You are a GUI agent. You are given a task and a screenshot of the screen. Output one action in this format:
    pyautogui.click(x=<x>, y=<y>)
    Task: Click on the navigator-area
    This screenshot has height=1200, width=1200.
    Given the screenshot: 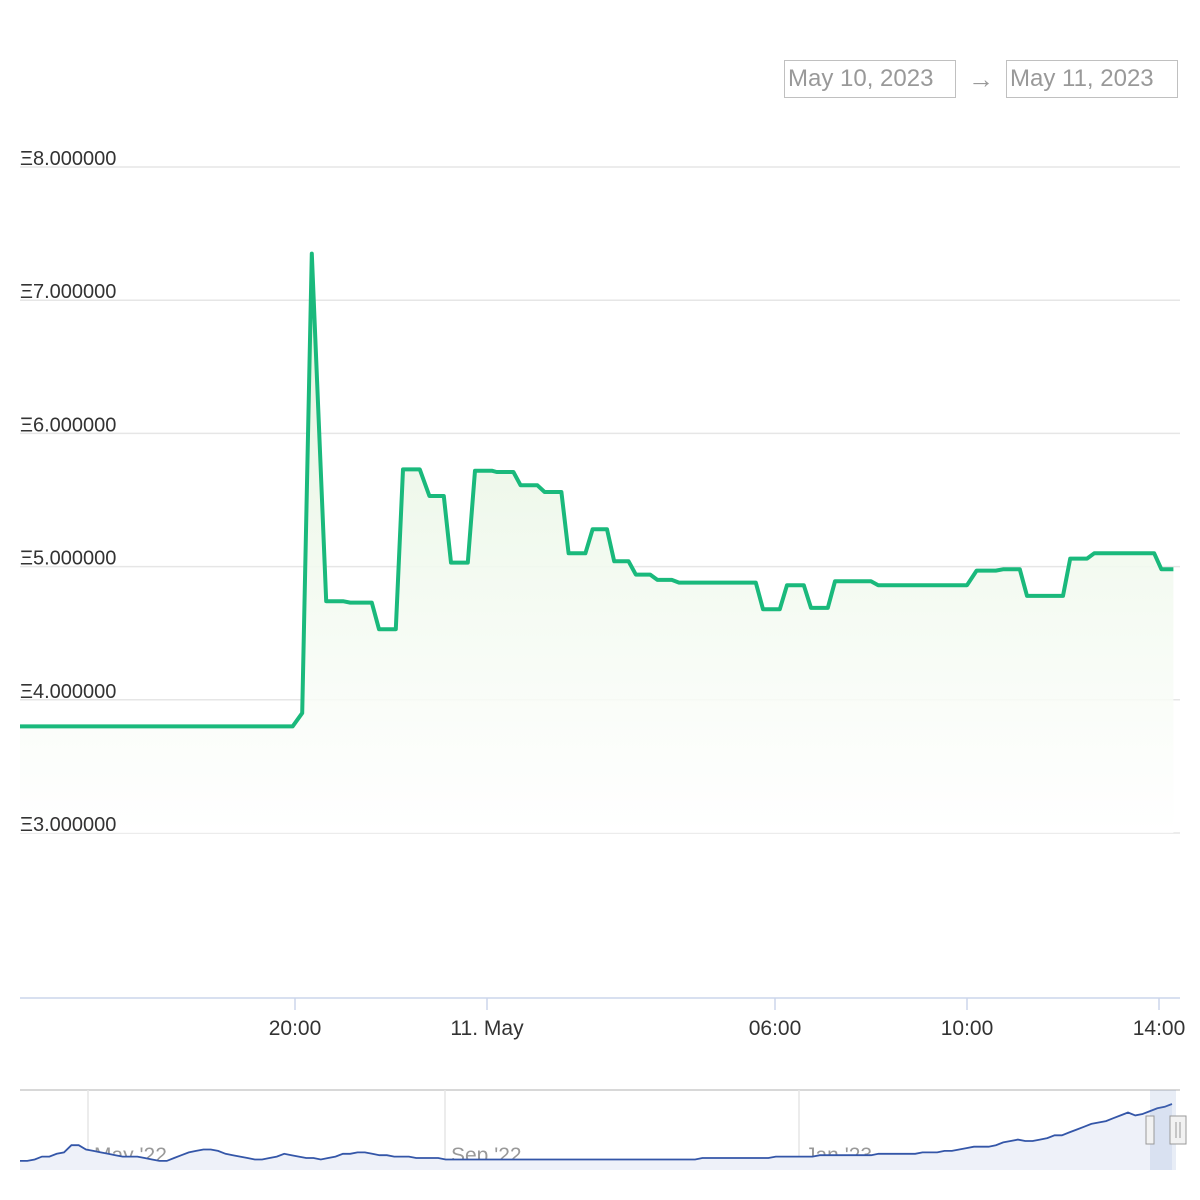 What is the action you would take?
    pyautogui.click(x=596, y=1137)
    